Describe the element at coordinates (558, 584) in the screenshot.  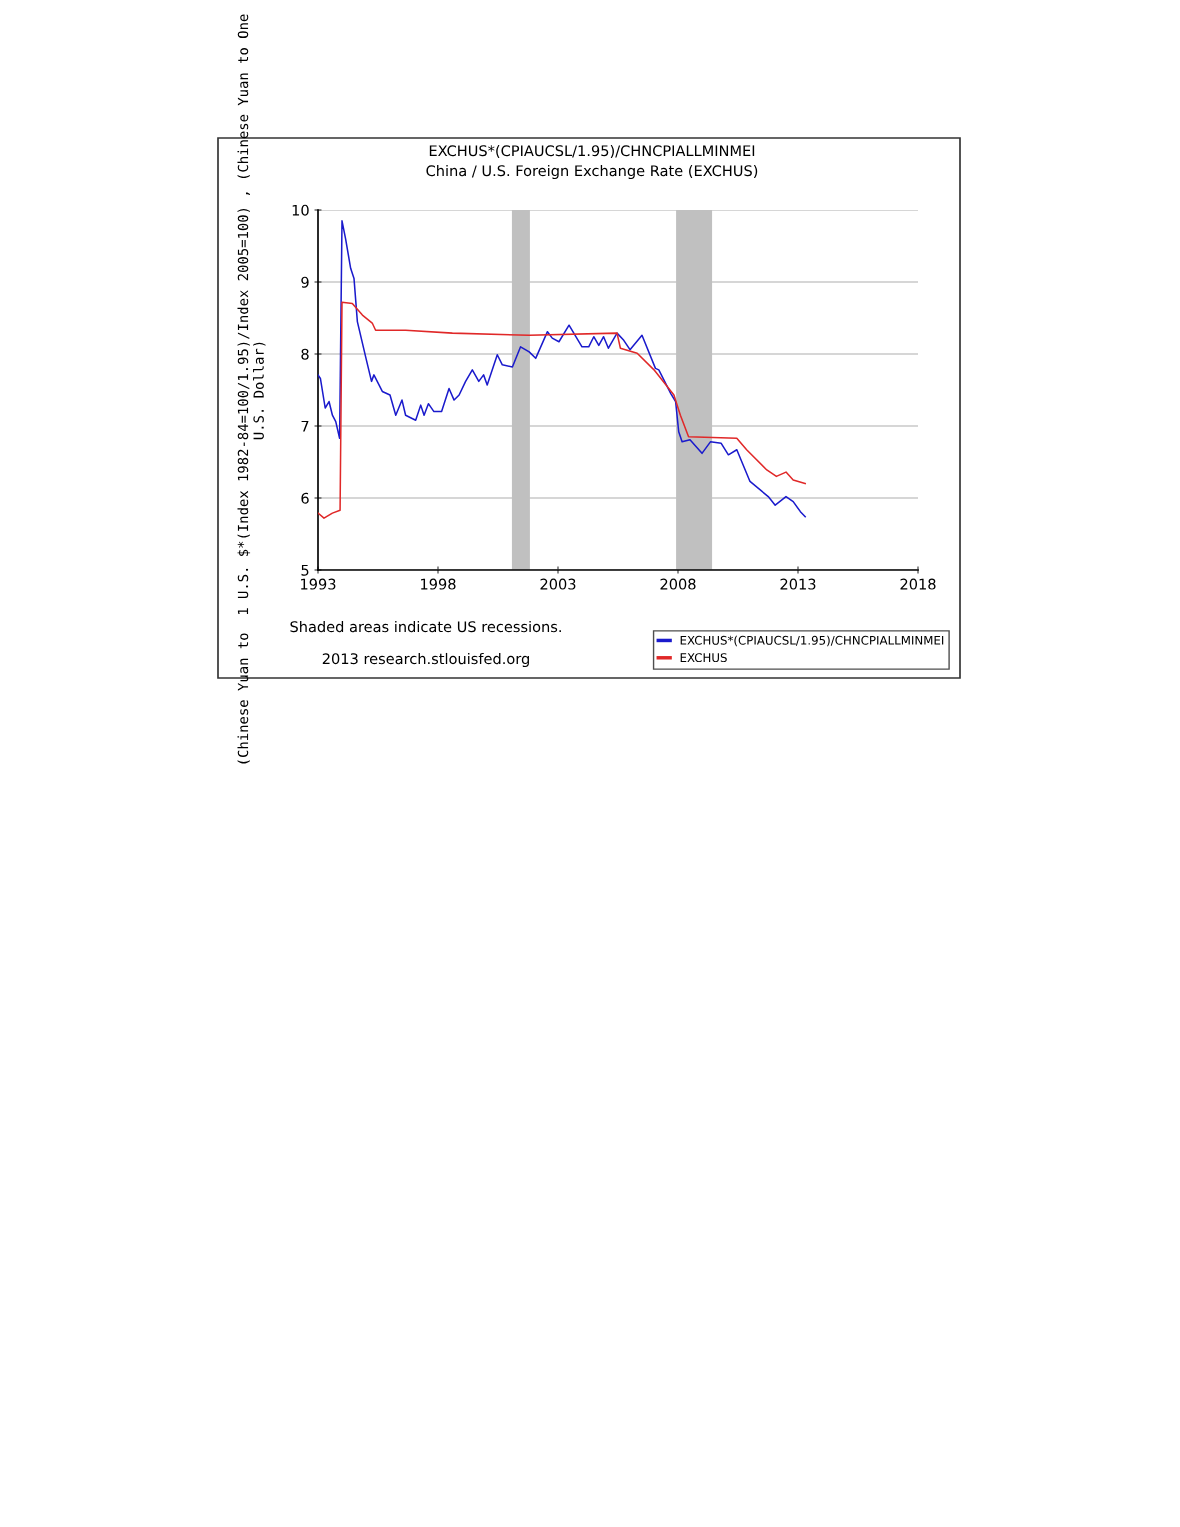
I see `x-tick-label: 2003` at that location.